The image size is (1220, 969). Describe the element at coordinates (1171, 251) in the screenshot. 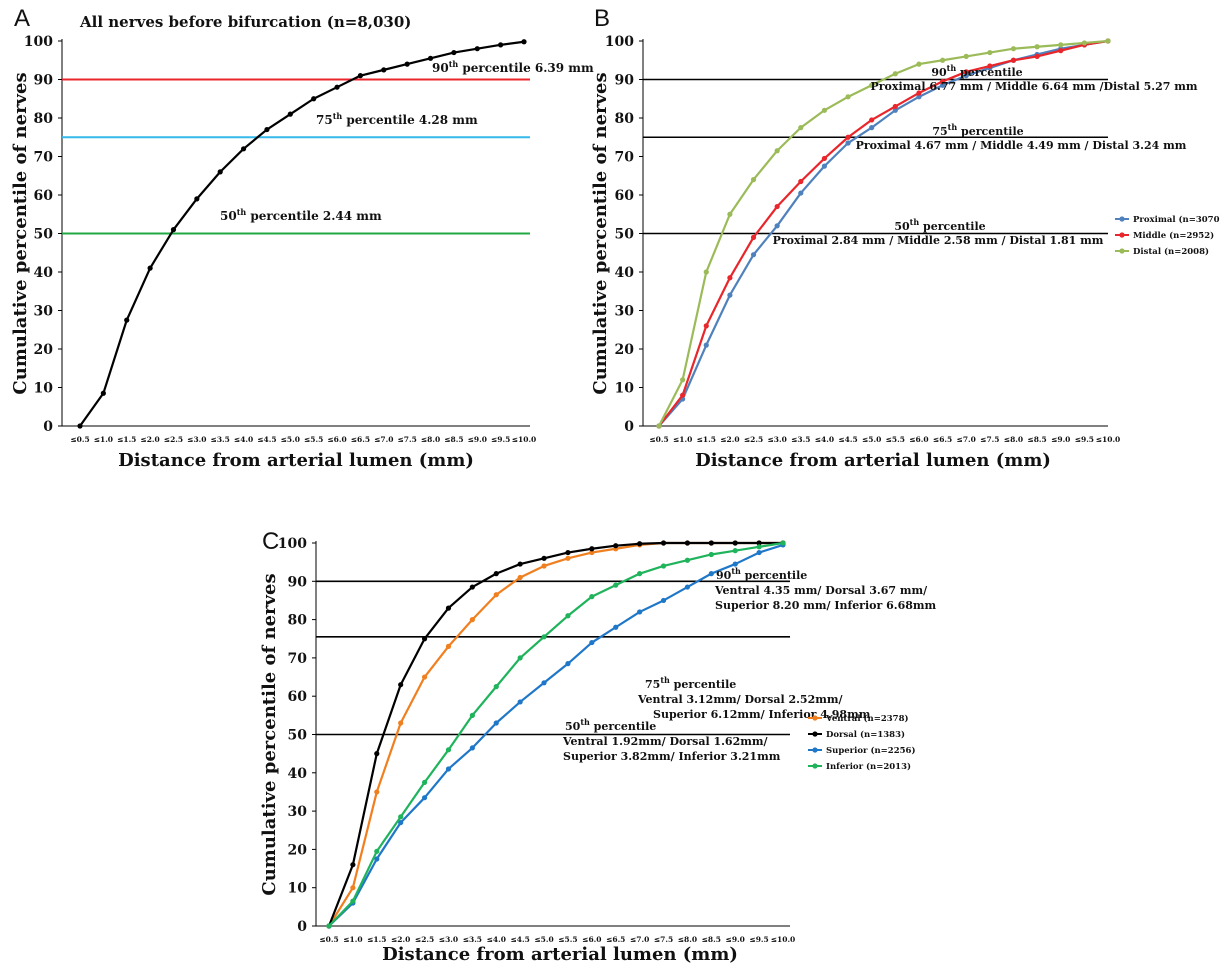

I see `legend-label: Distal (n=2008)` at that location.